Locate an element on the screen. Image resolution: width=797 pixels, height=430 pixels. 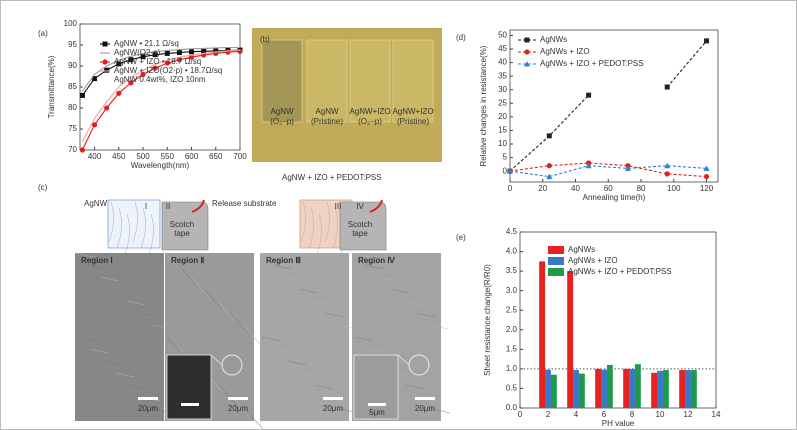
sample-label: (Pristine) is located at coordinates (327, 121).